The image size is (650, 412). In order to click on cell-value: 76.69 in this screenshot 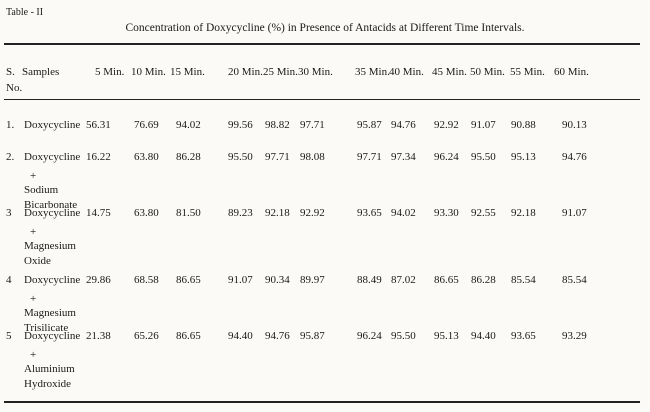, I will do `click(146, 125)`.